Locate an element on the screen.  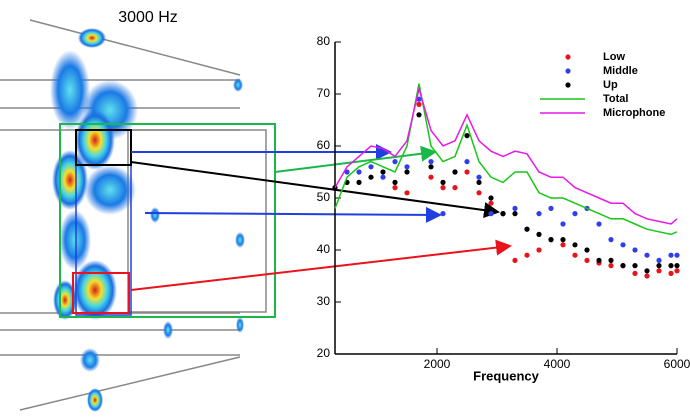
legend-label: Microphone is located at coordinates (634, 113).